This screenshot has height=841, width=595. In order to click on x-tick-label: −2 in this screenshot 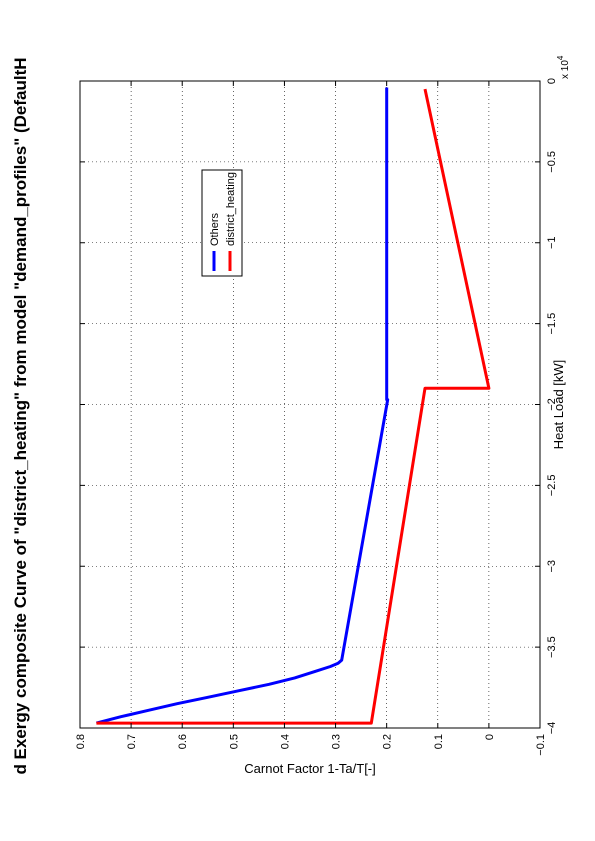, I will do `click(552, 404)`.